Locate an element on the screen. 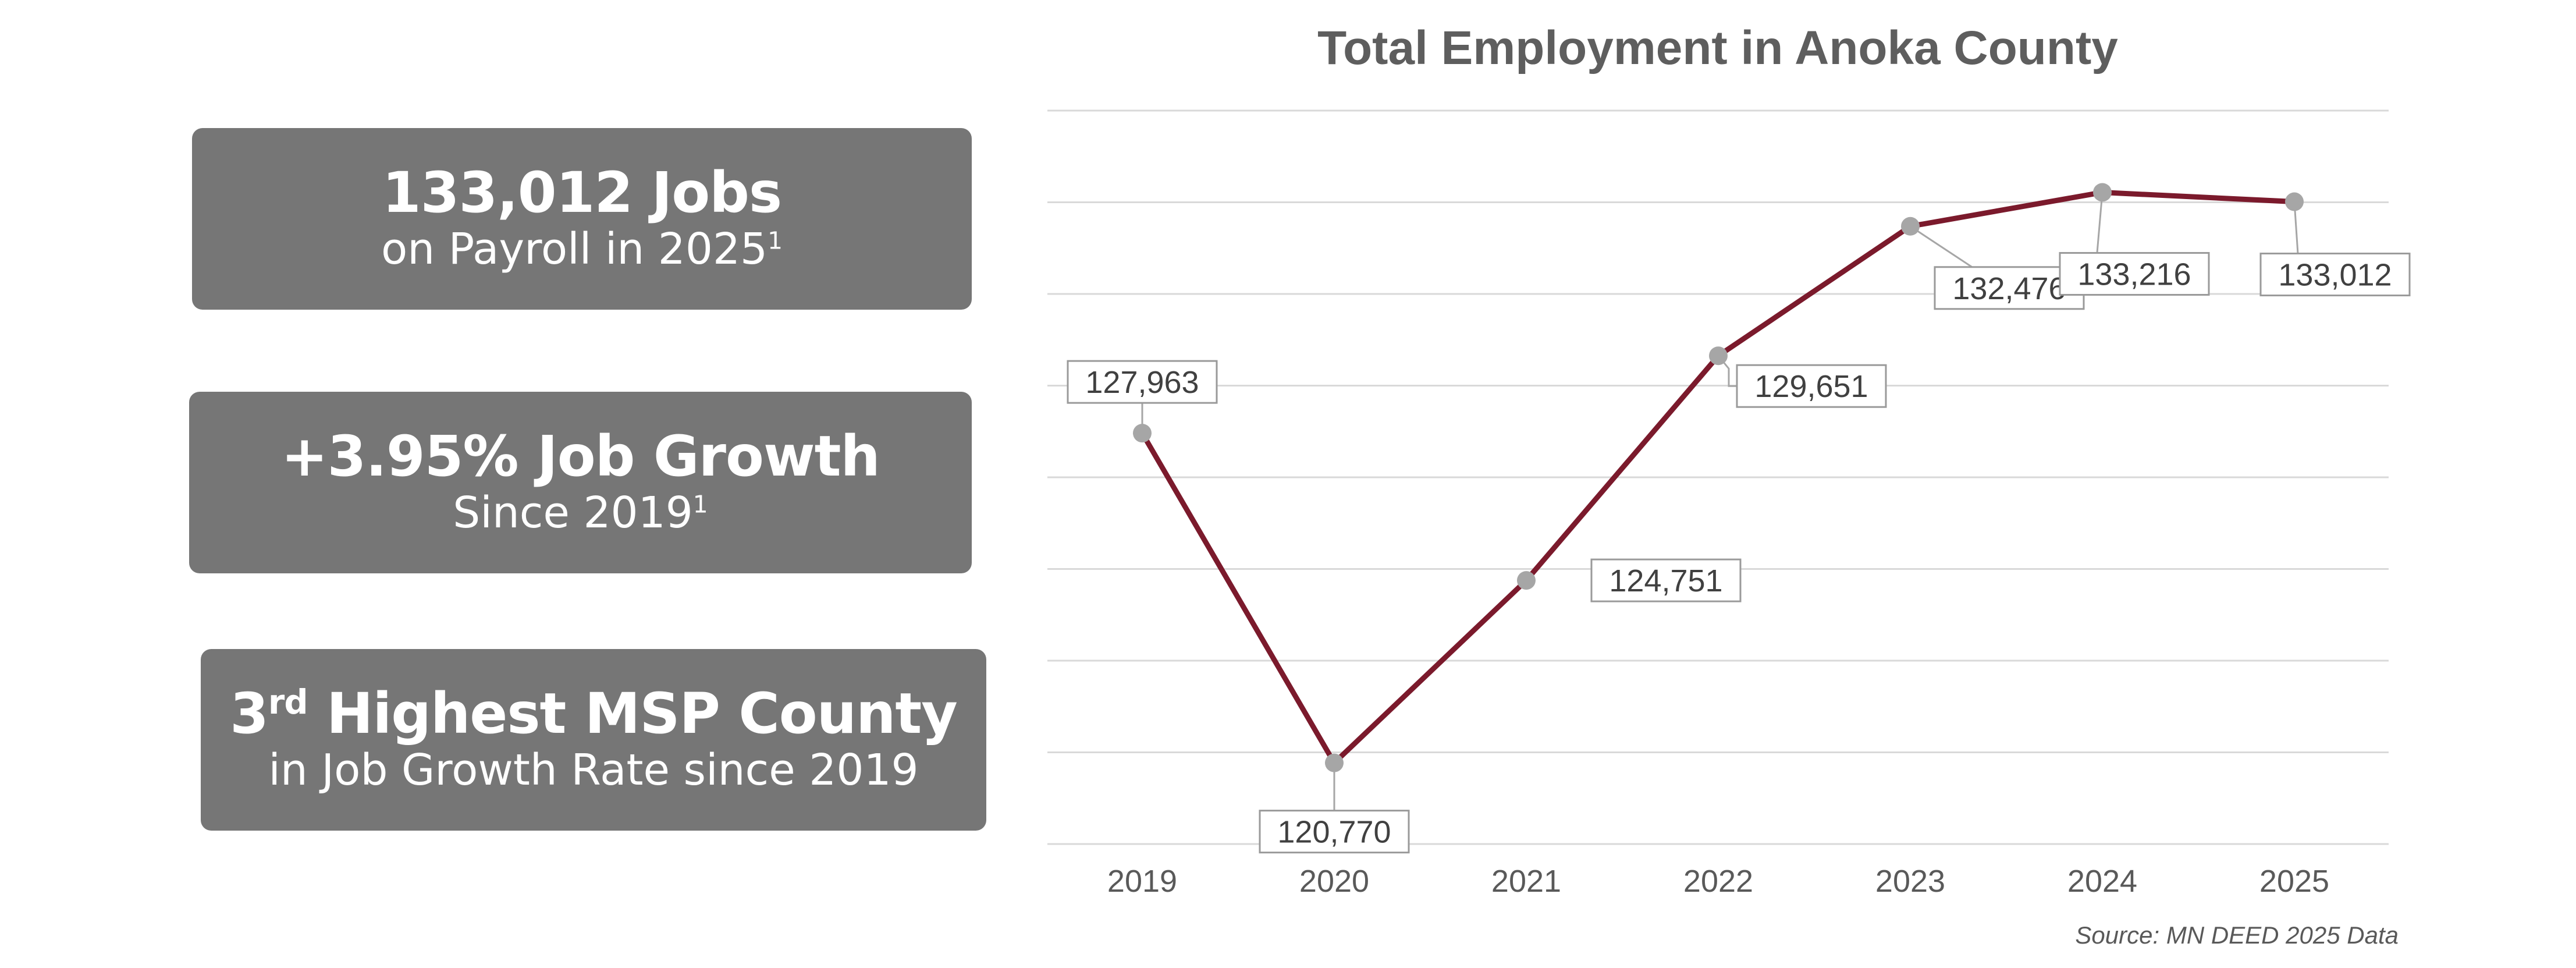  x-tick-label: 2019 is located at coordinates (1142, 881).